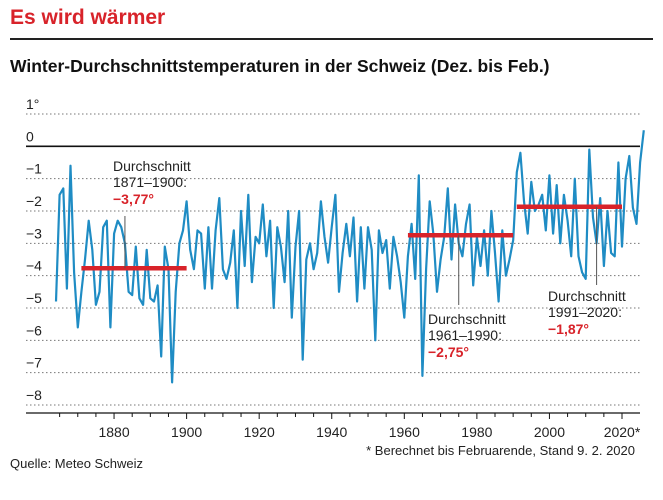 This screenshot has height=500, width=663. What do you see at coordinates (585, 312) in the screenshot?
I see `annotation-period: 1991–2020:` at bounding box center [585, 312].